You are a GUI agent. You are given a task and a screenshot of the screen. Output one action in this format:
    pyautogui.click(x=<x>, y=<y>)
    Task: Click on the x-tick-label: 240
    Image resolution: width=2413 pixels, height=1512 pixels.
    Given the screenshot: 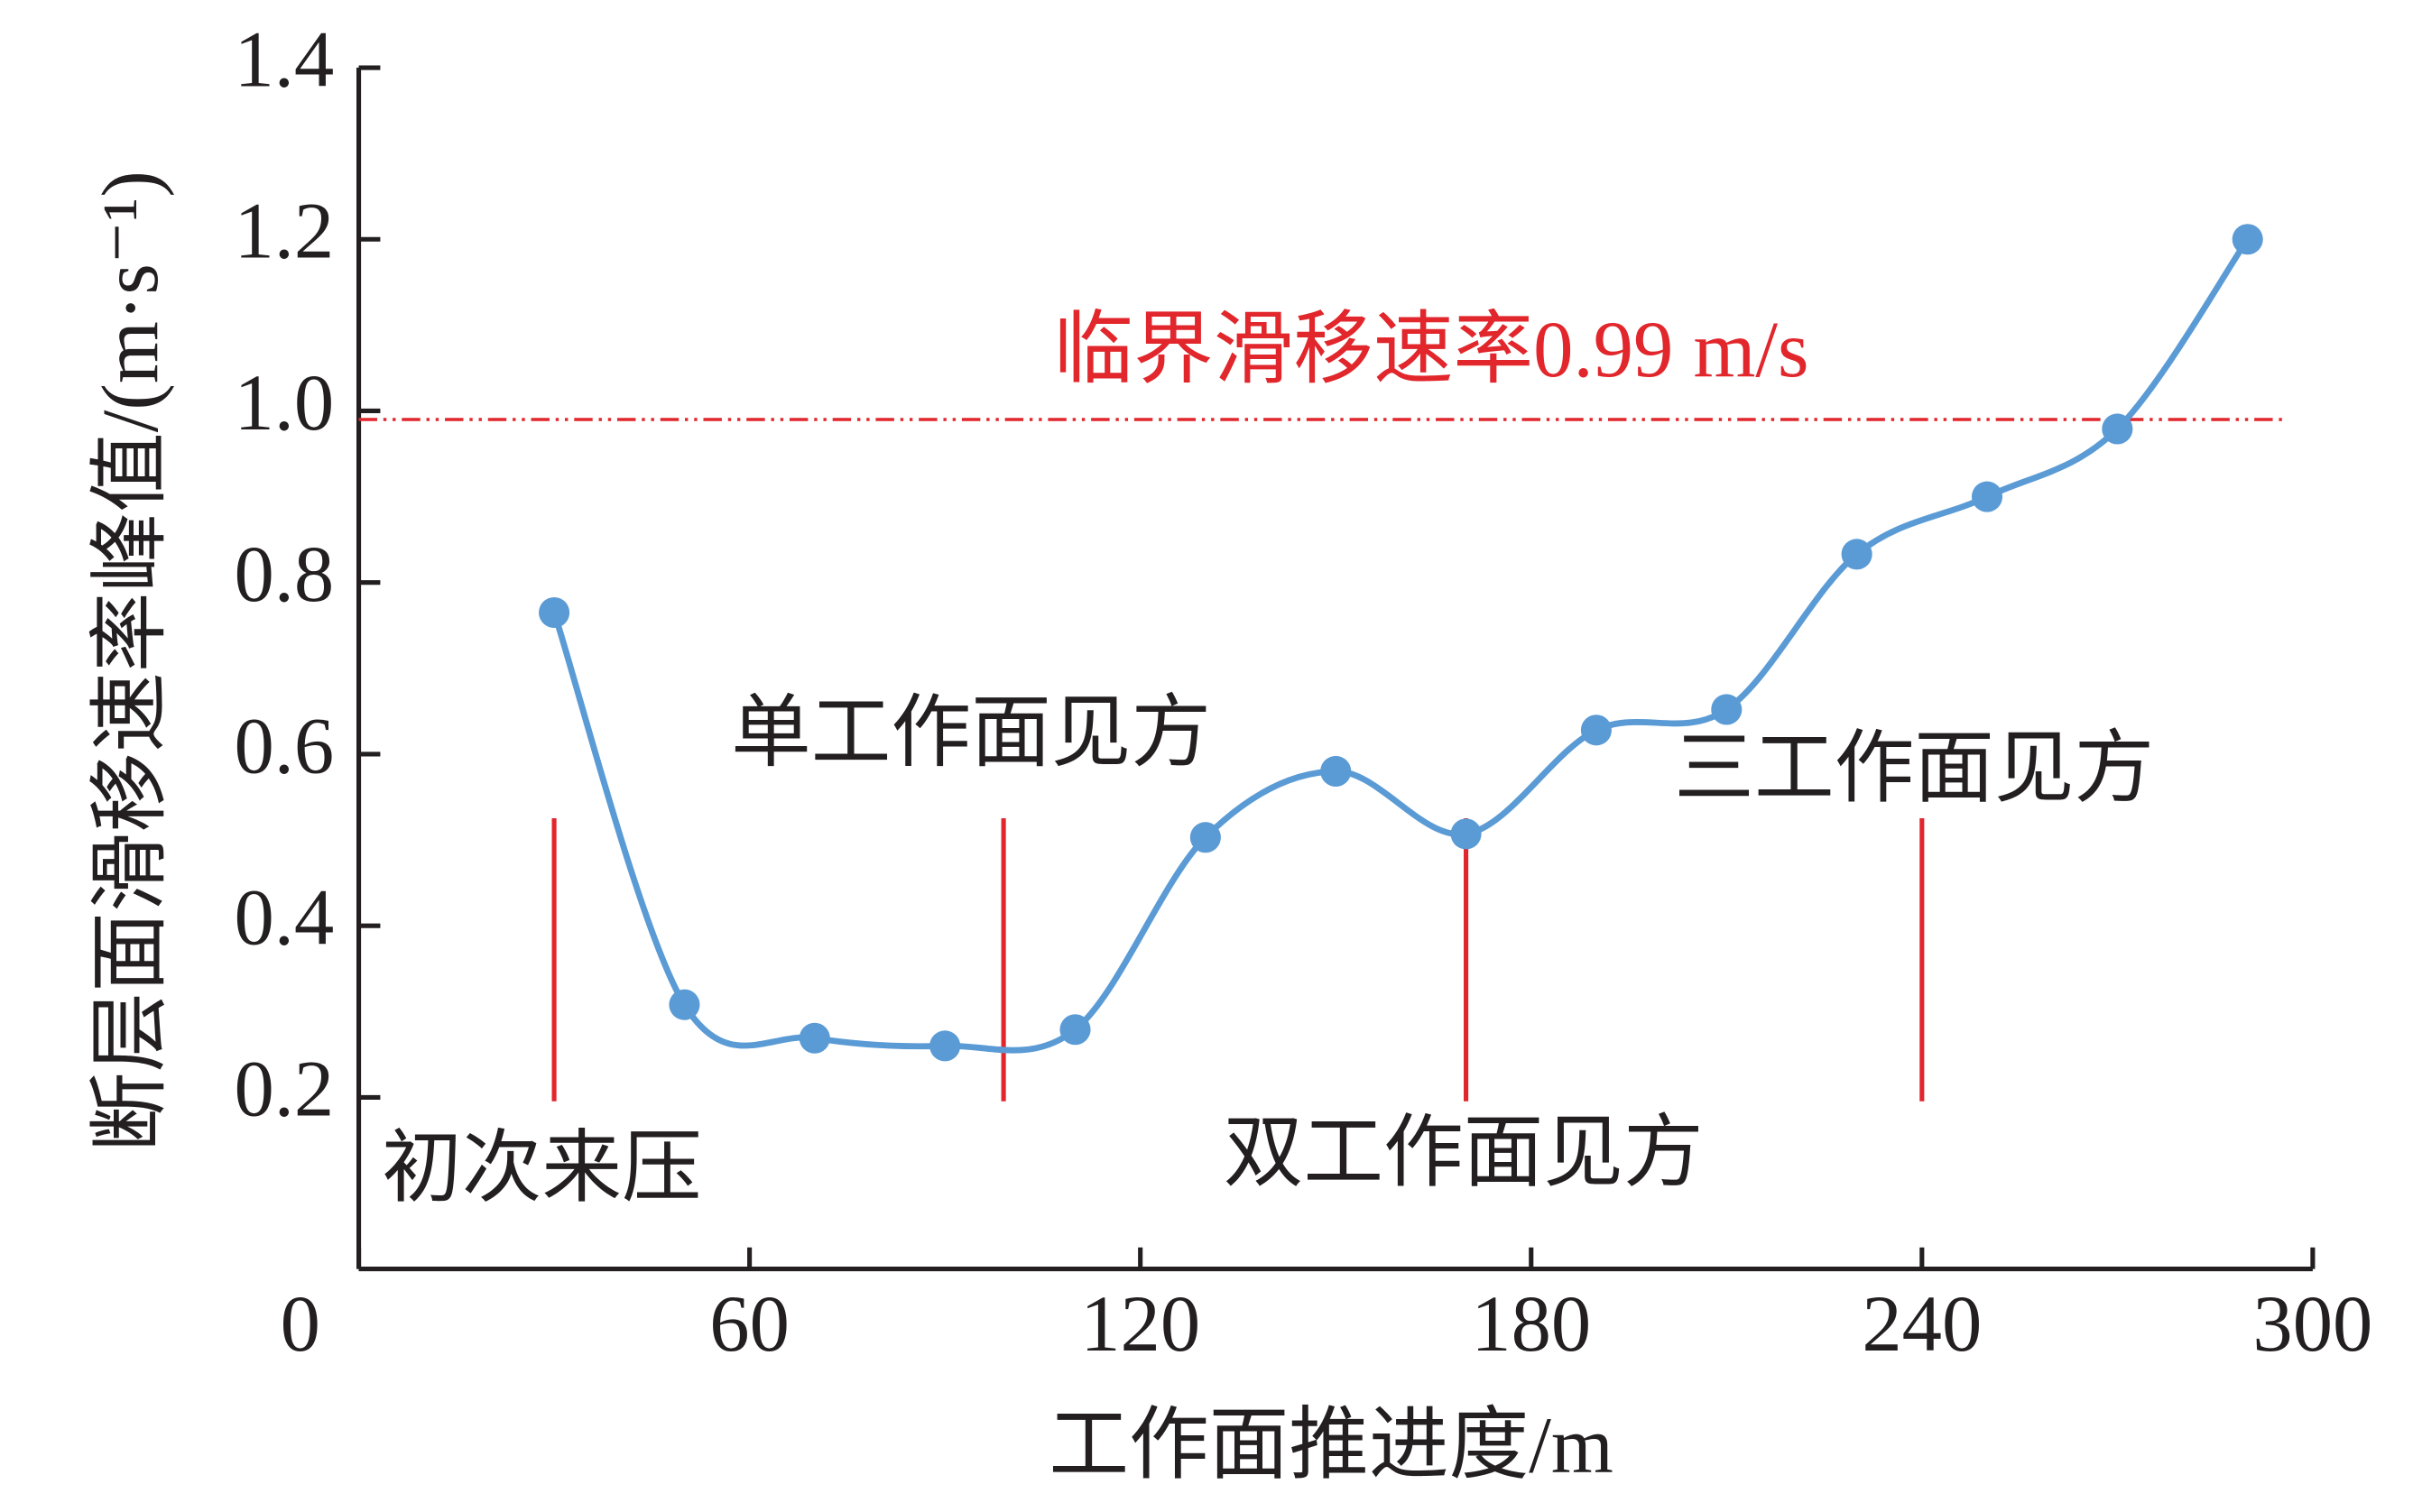 What is the action you would take?
    pyautogui.click(x=1922, y=1324)
    